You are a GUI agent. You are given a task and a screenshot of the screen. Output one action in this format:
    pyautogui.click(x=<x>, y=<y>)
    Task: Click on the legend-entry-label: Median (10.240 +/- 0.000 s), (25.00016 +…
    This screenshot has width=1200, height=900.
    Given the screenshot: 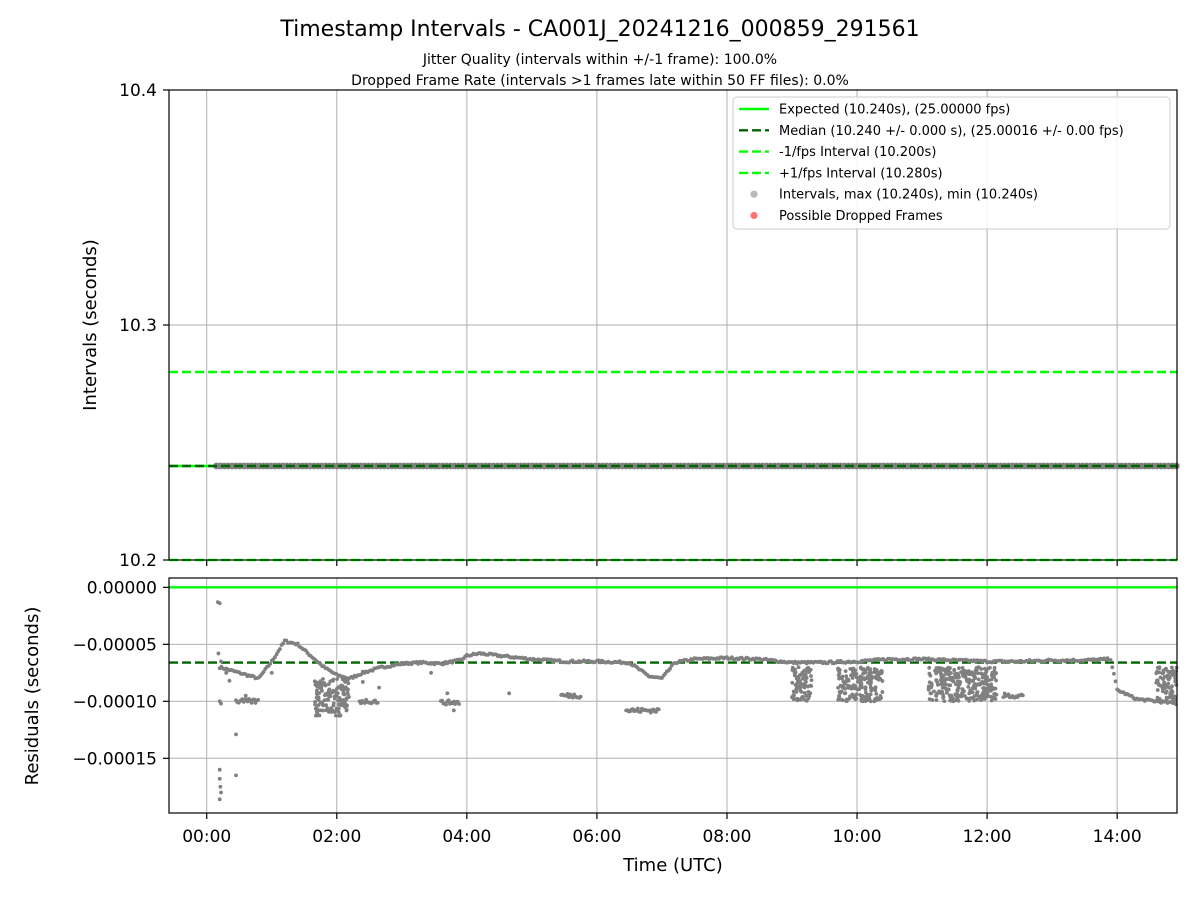 What is the action you would take?
    pyautogui.click(x=951, y=131)
    